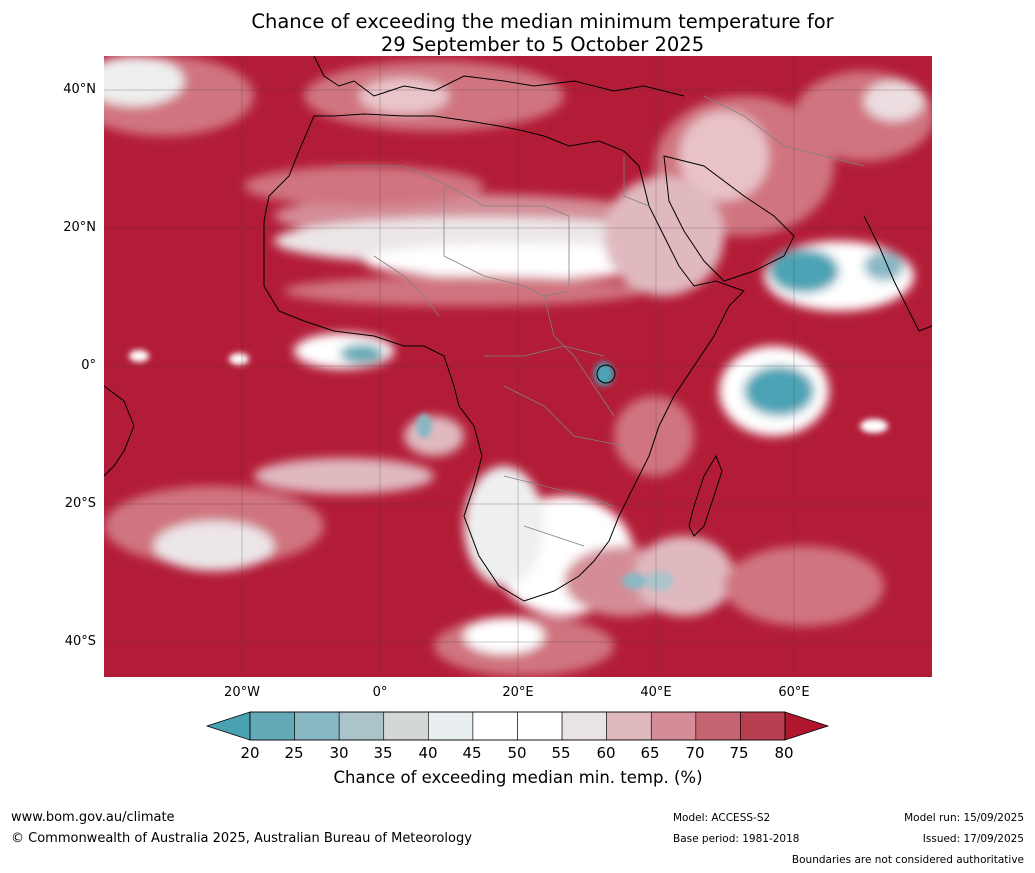  What do you see at coordinates (695, 753) in the screenshot?
I see `colorbar-tick-70: 70` at bounding box center [695, 753].